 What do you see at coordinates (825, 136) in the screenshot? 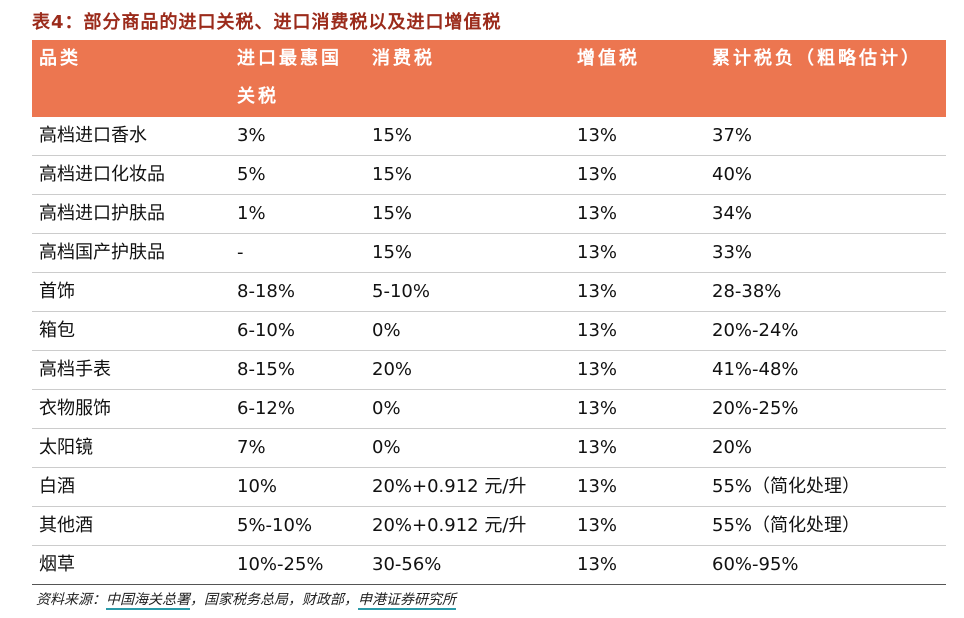
I see `table-cell: 37%` at bounding box center [825, 136].